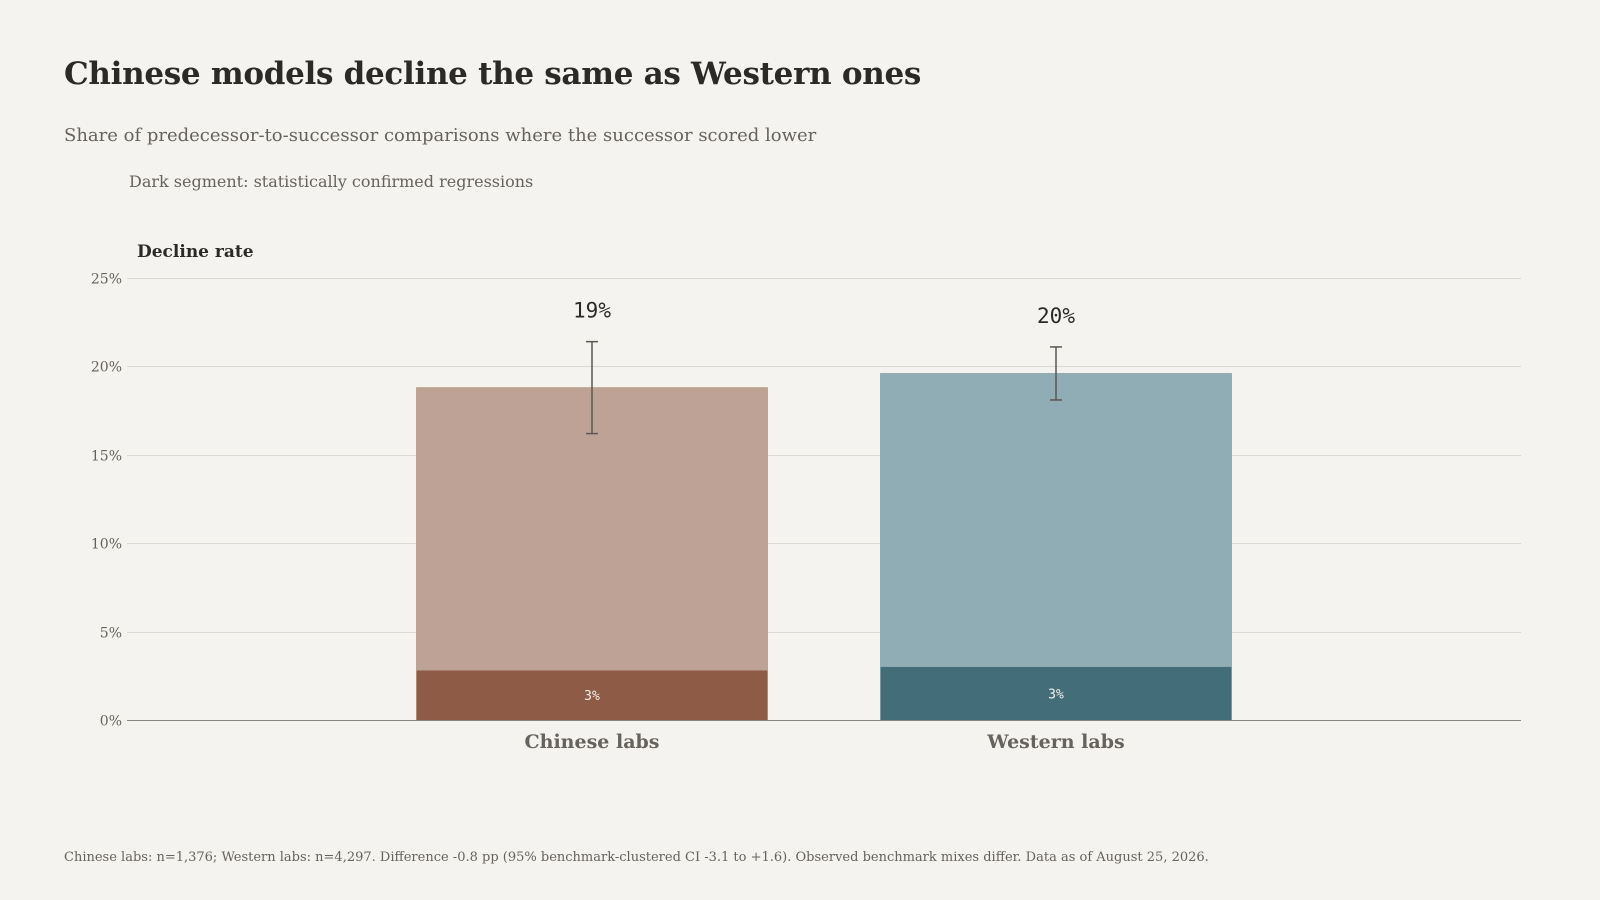  I want to click on x-axis-ticks: Chinese labs Western labs, so click(825, 742).